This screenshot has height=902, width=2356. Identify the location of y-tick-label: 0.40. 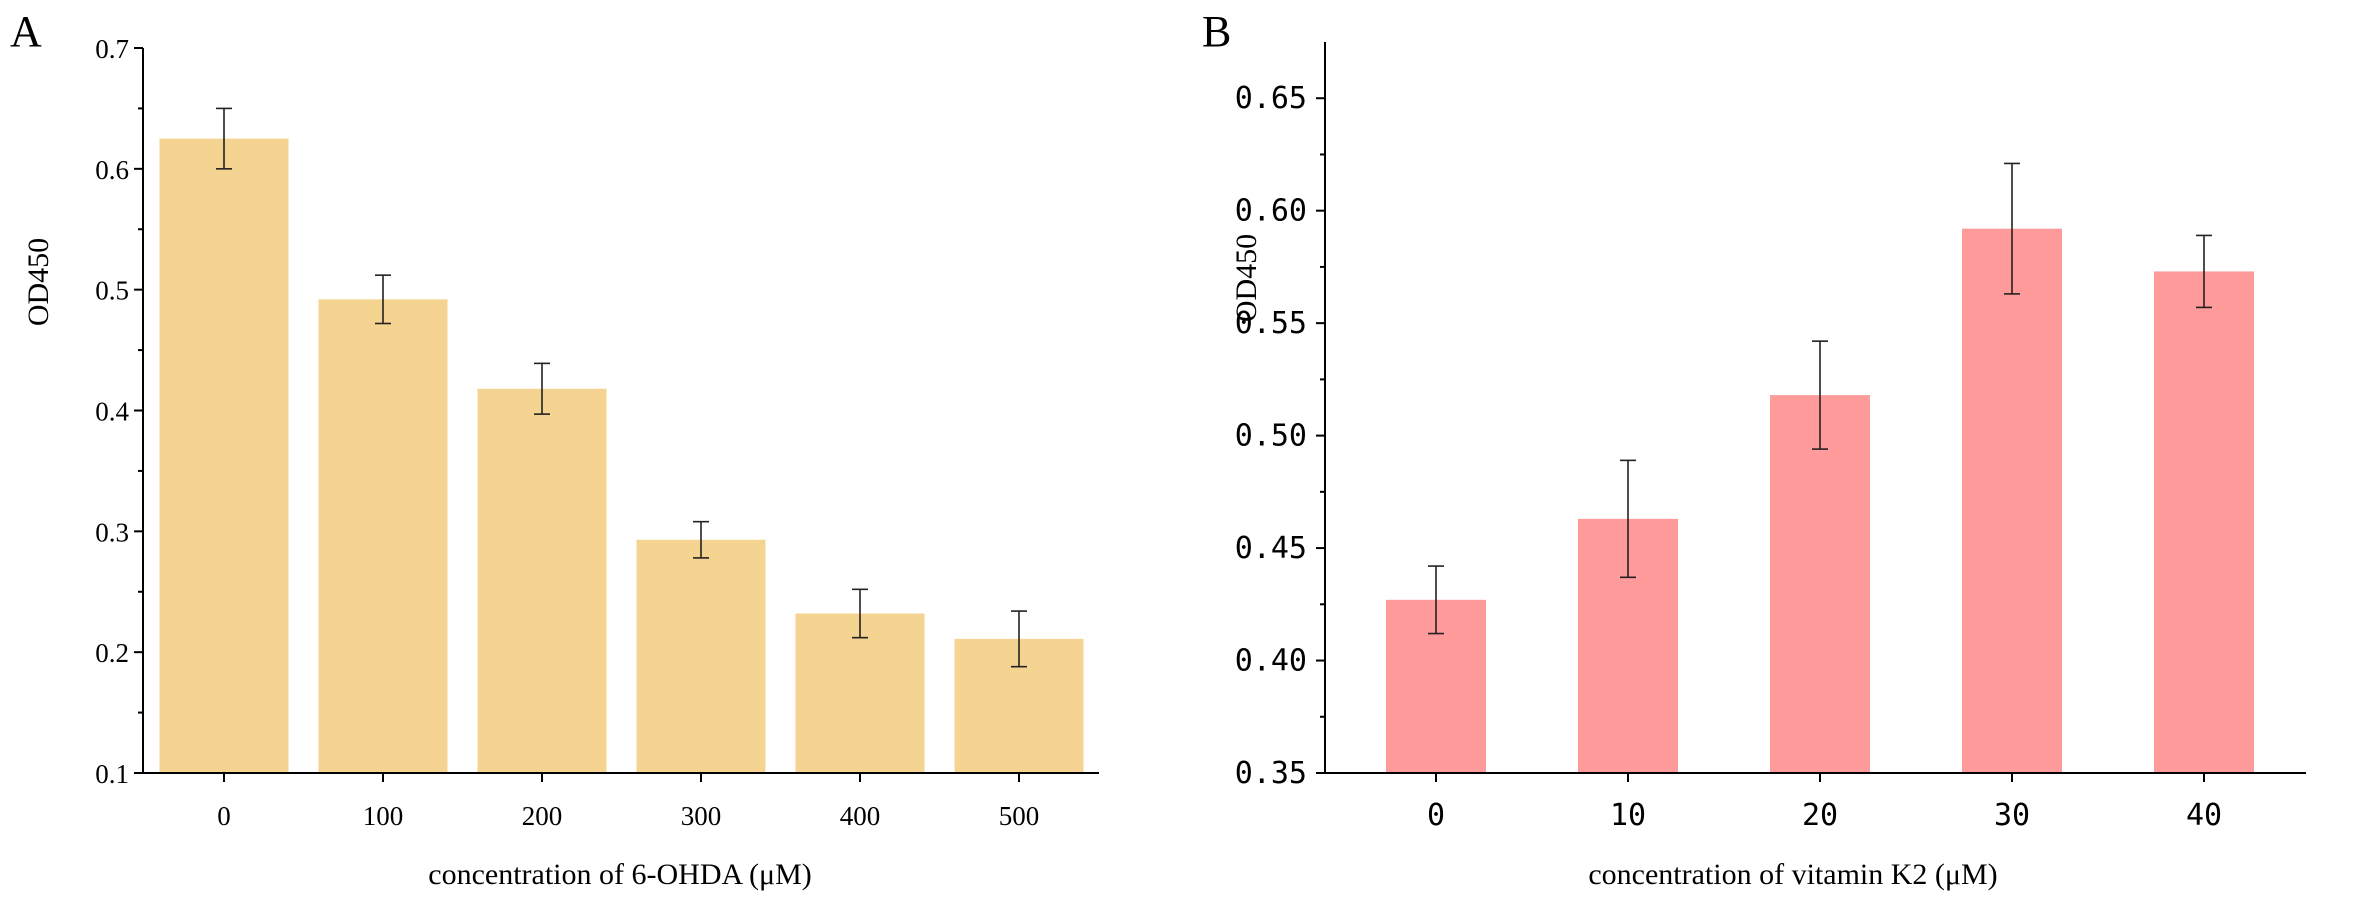
(1271, 661).